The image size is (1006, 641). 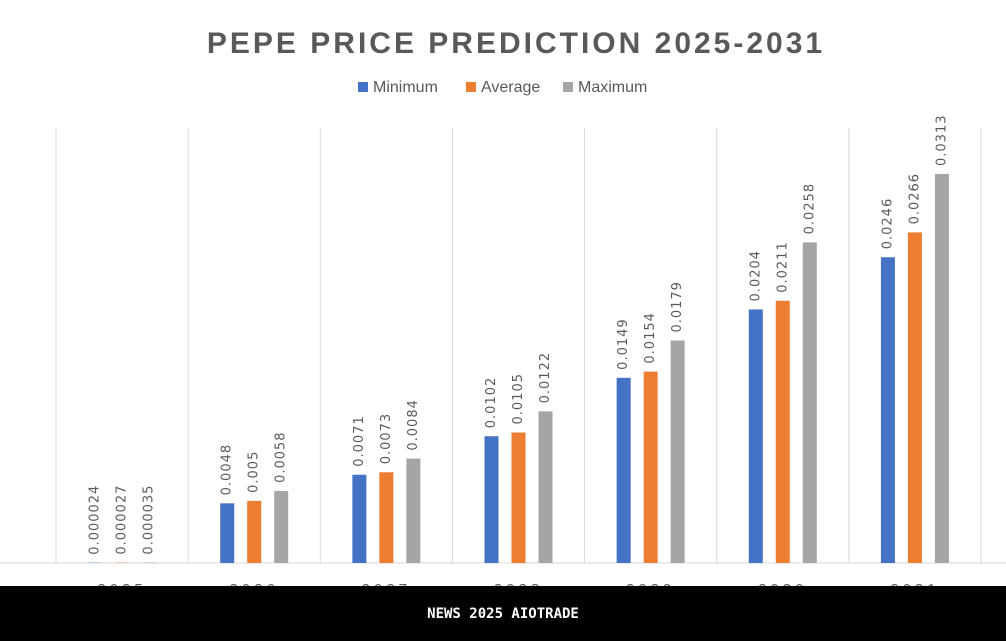 What do you see at coordinates (254, 472) in the screenshot?
I see `value-label: 0.005` at bounding box center [254, 472].